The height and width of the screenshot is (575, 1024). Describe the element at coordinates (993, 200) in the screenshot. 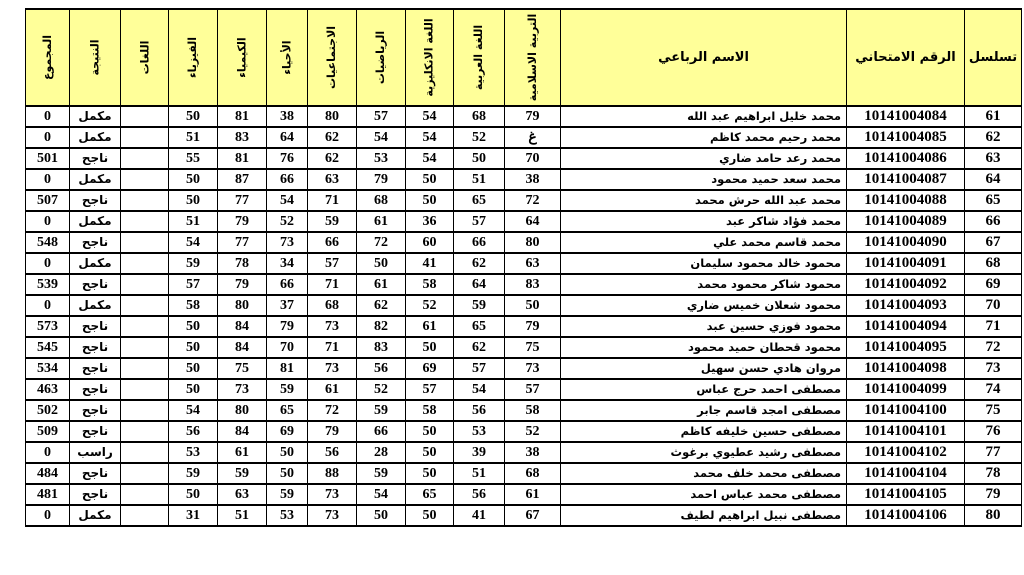

I see `cell-serial: 65` at that location.